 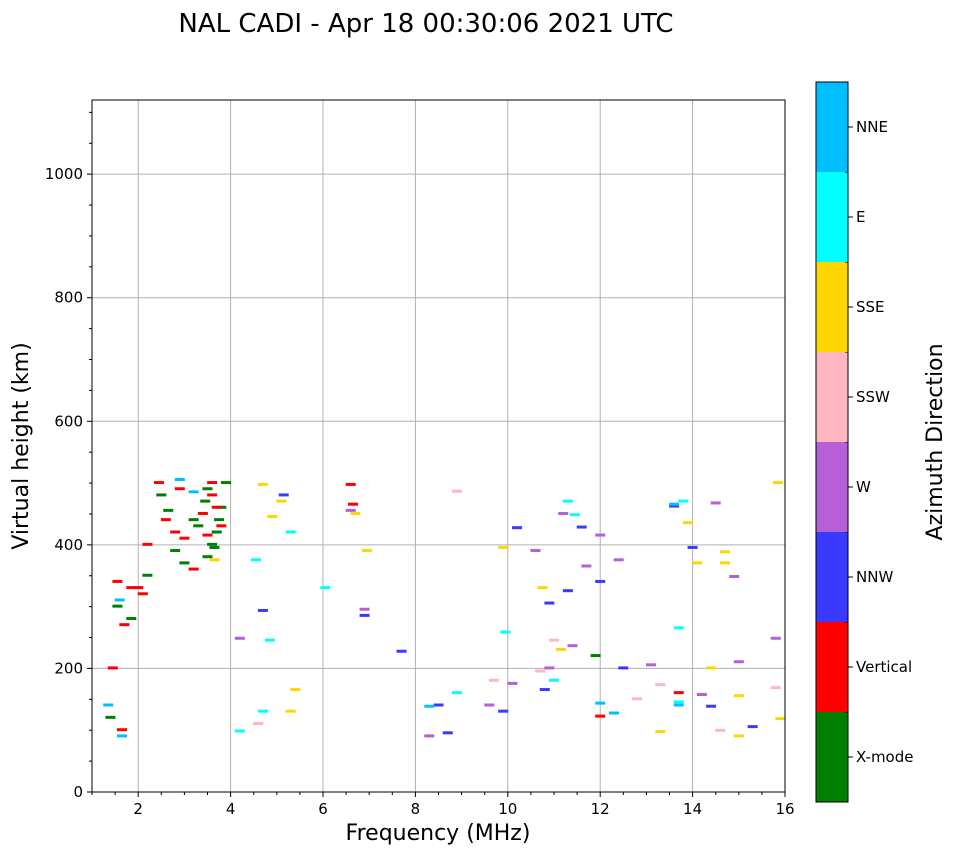 I want to click on colorbar-swatch-nne, so click(x=832, y=127).